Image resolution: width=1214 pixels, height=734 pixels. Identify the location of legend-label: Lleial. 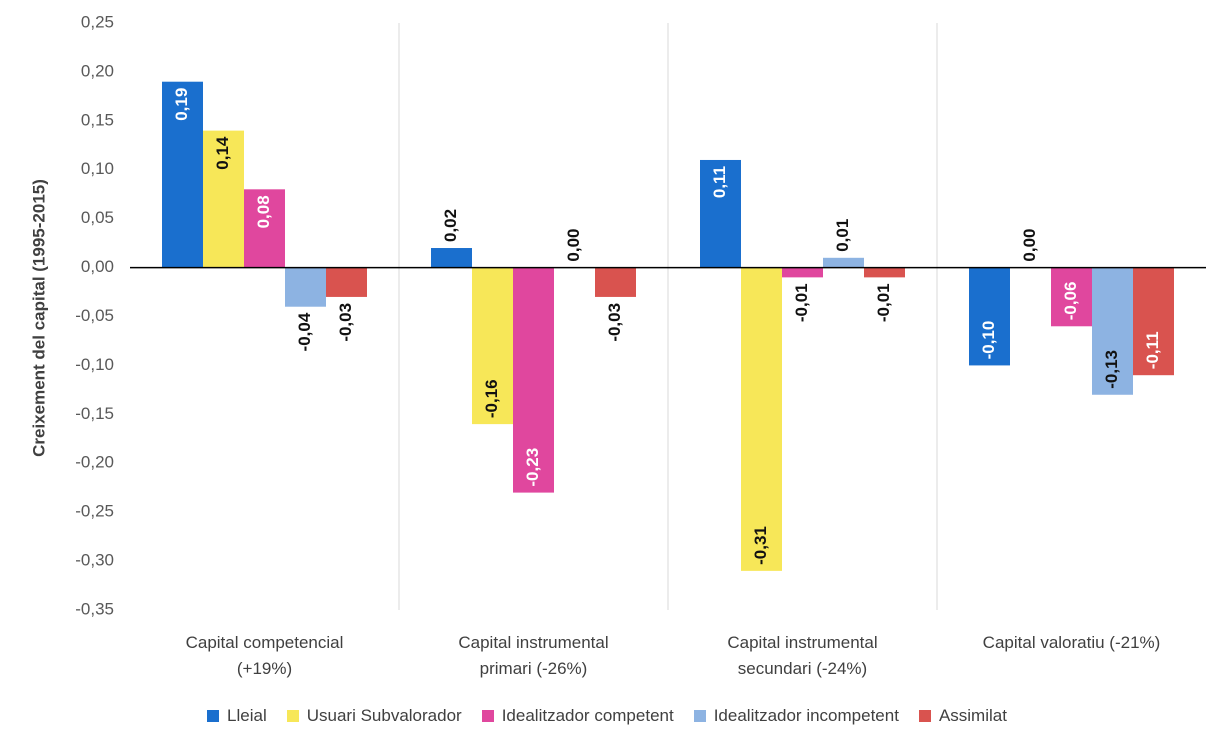
(247, 715).